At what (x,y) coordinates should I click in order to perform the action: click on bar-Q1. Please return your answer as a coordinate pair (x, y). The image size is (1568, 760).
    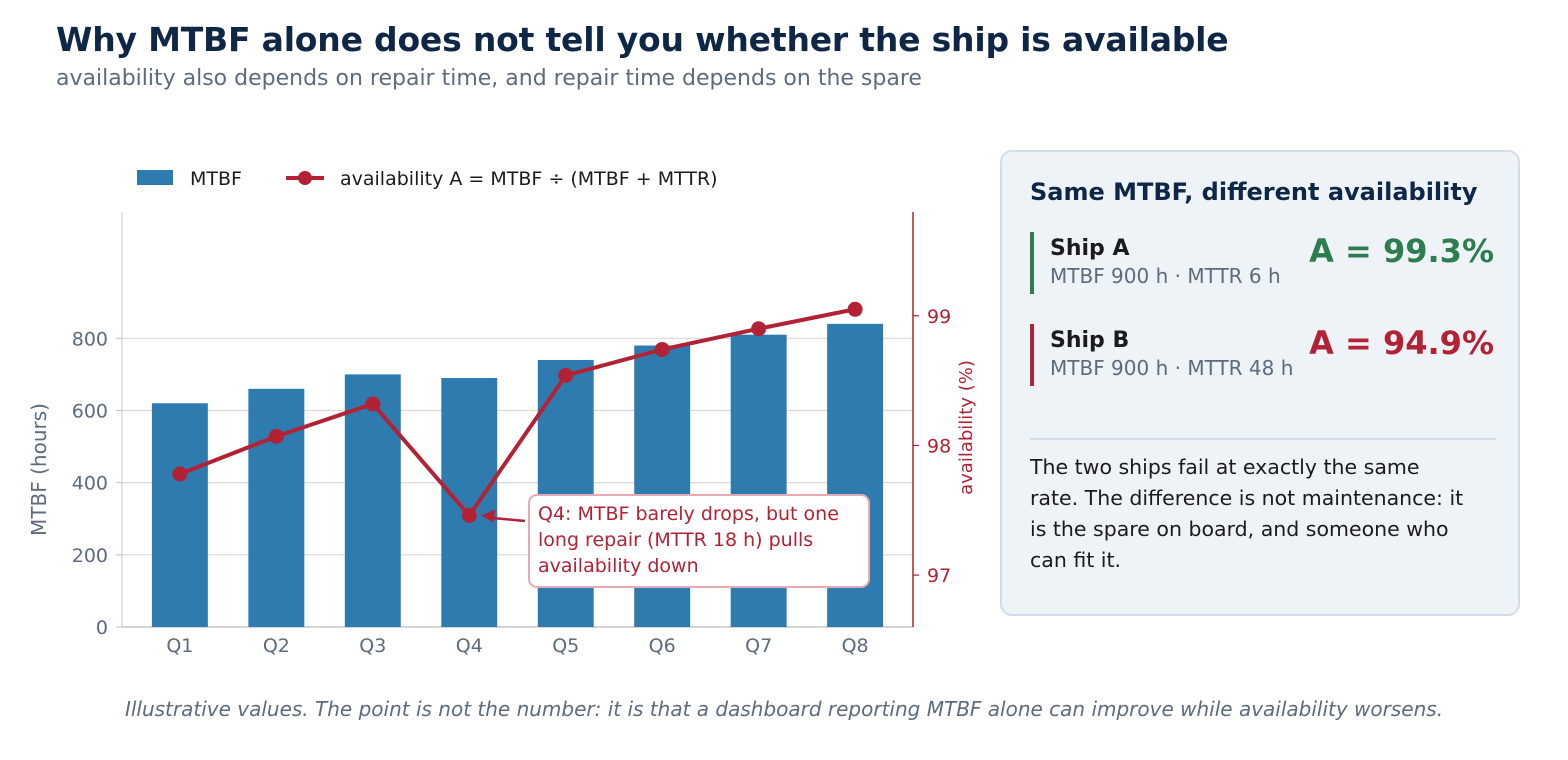
    Looking at the image, I should click on (179, 515).